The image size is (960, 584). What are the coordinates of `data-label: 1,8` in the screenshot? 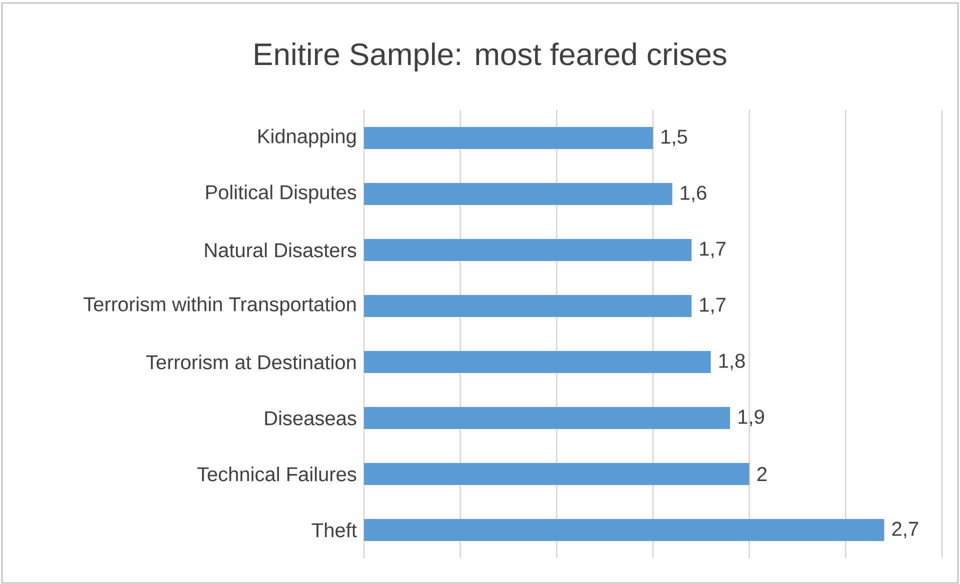 It's located at (732, 362).